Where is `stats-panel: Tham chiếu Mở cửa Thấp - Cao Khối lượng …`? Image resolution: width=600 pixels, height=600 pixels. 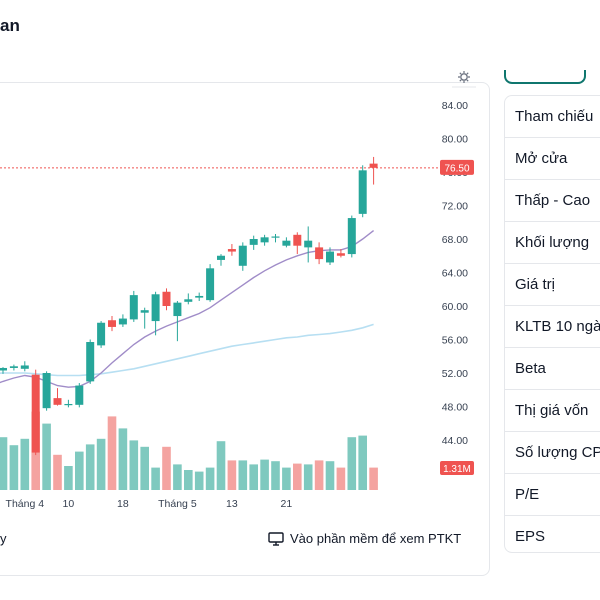 stats-panel: Tham chiếu Mở cửa Thấp - Cao Khối lượng … is located at coordinates (552, 324).